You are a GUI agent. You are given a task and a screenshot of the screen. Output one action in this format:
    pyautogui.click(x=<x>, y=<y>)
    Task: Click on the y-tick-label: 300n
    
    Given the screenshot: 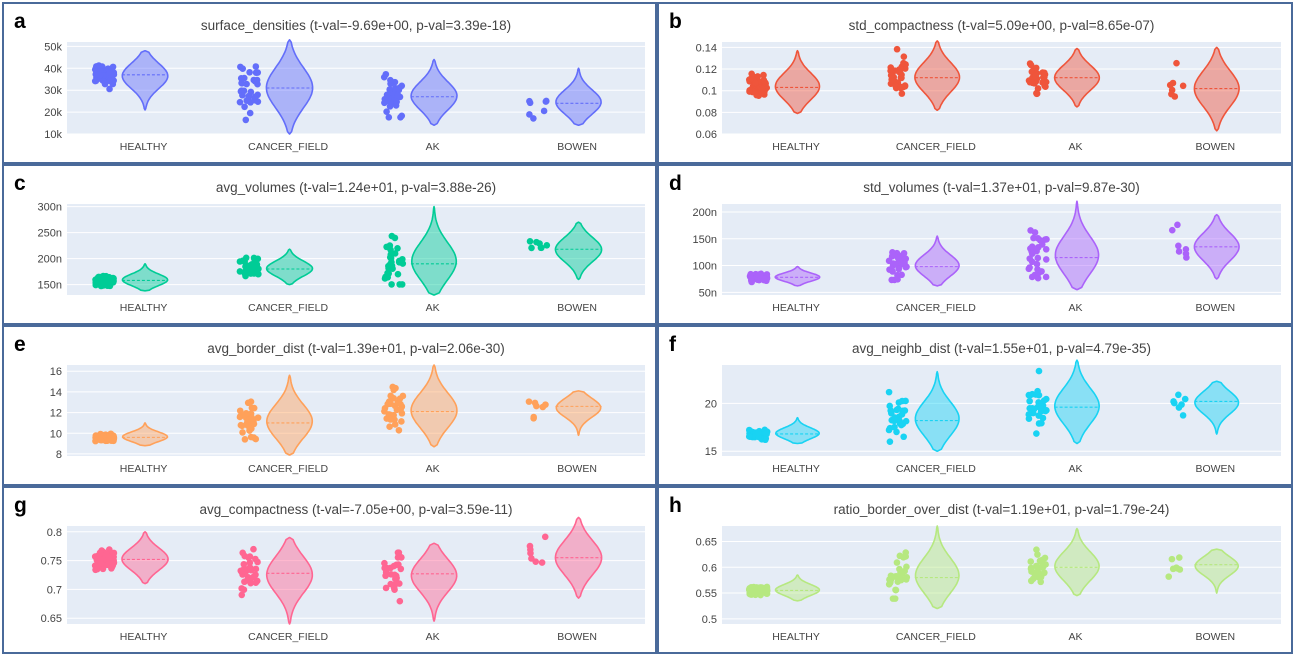 What is the action you would take?
    pyautogui.click(x=50, y=208)
    